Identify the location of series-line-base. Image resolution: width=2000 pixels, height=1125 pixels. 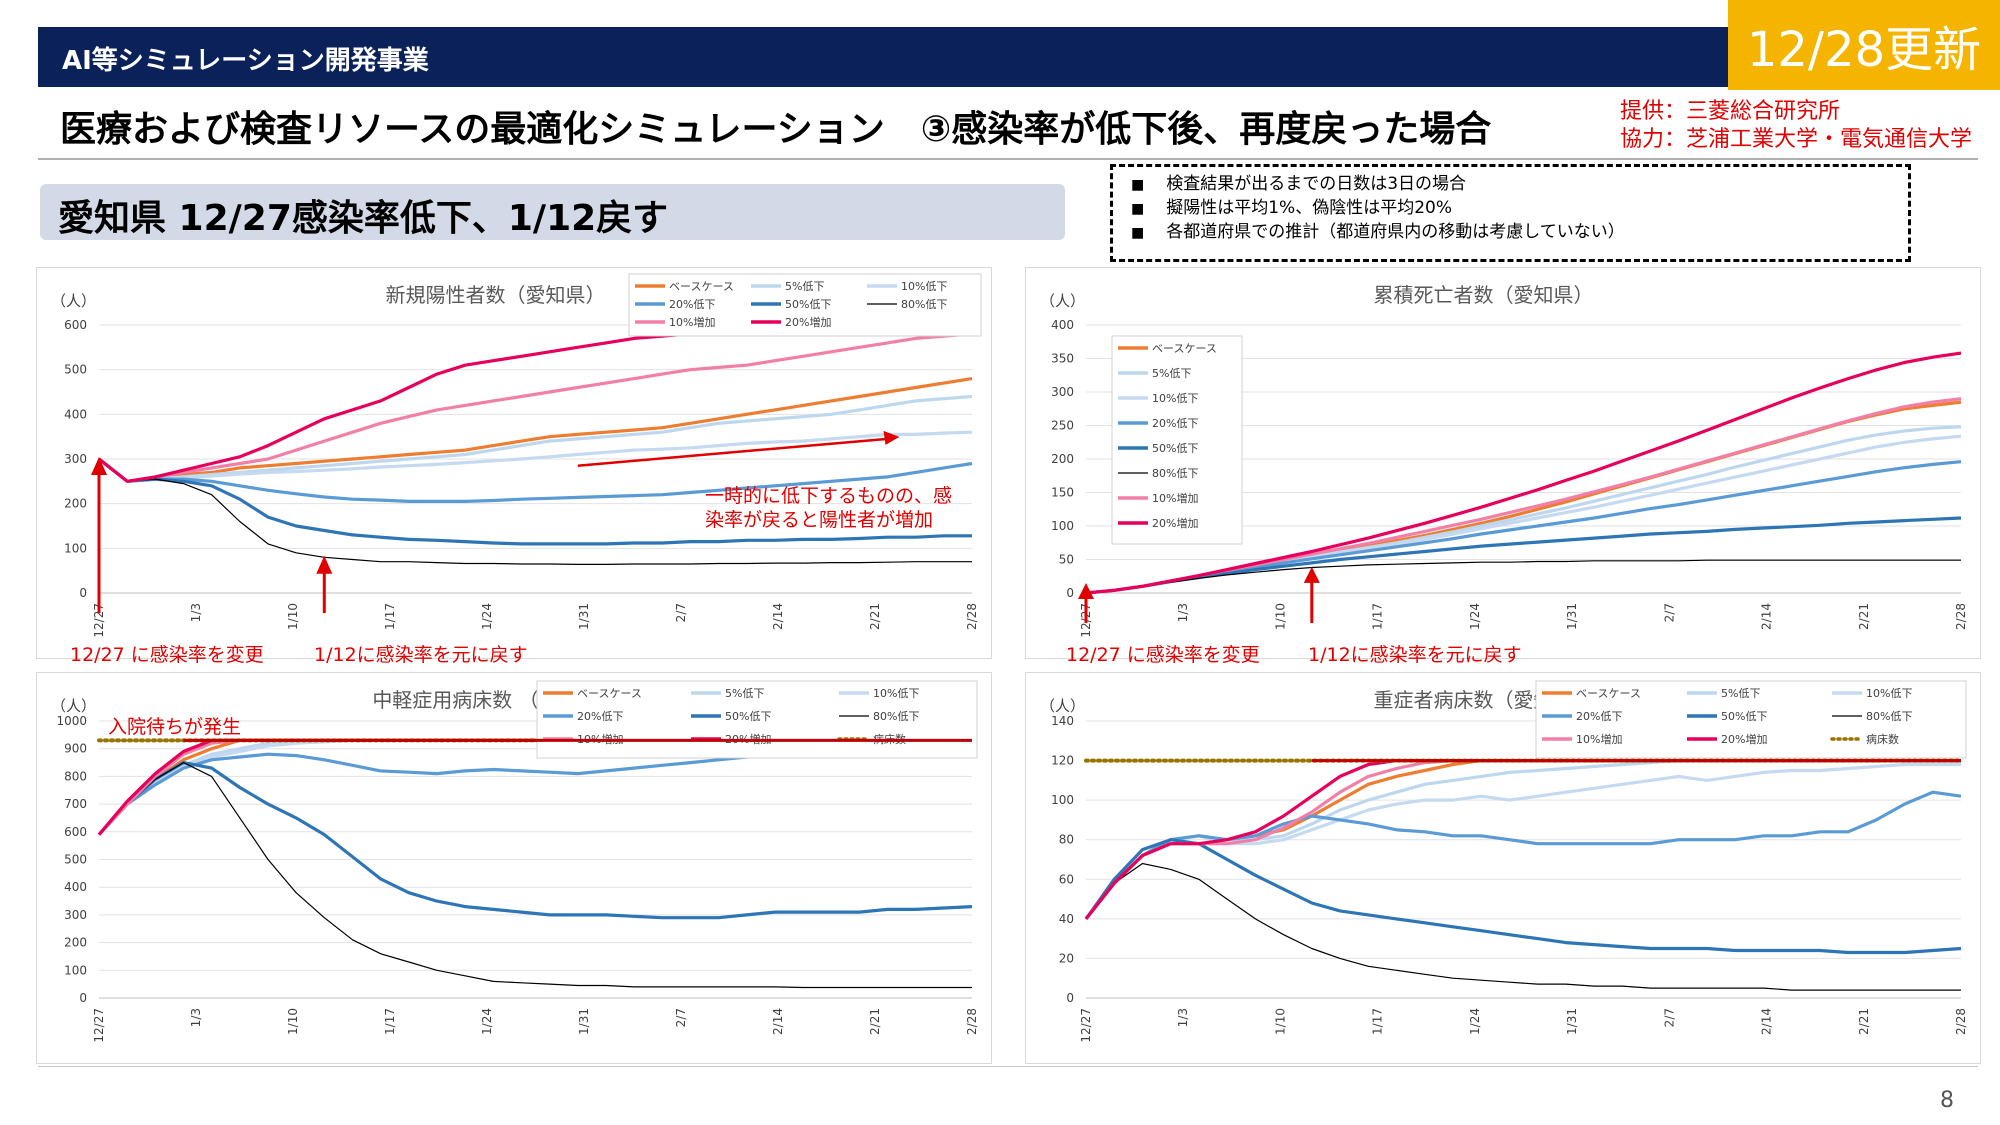
(535, 430).